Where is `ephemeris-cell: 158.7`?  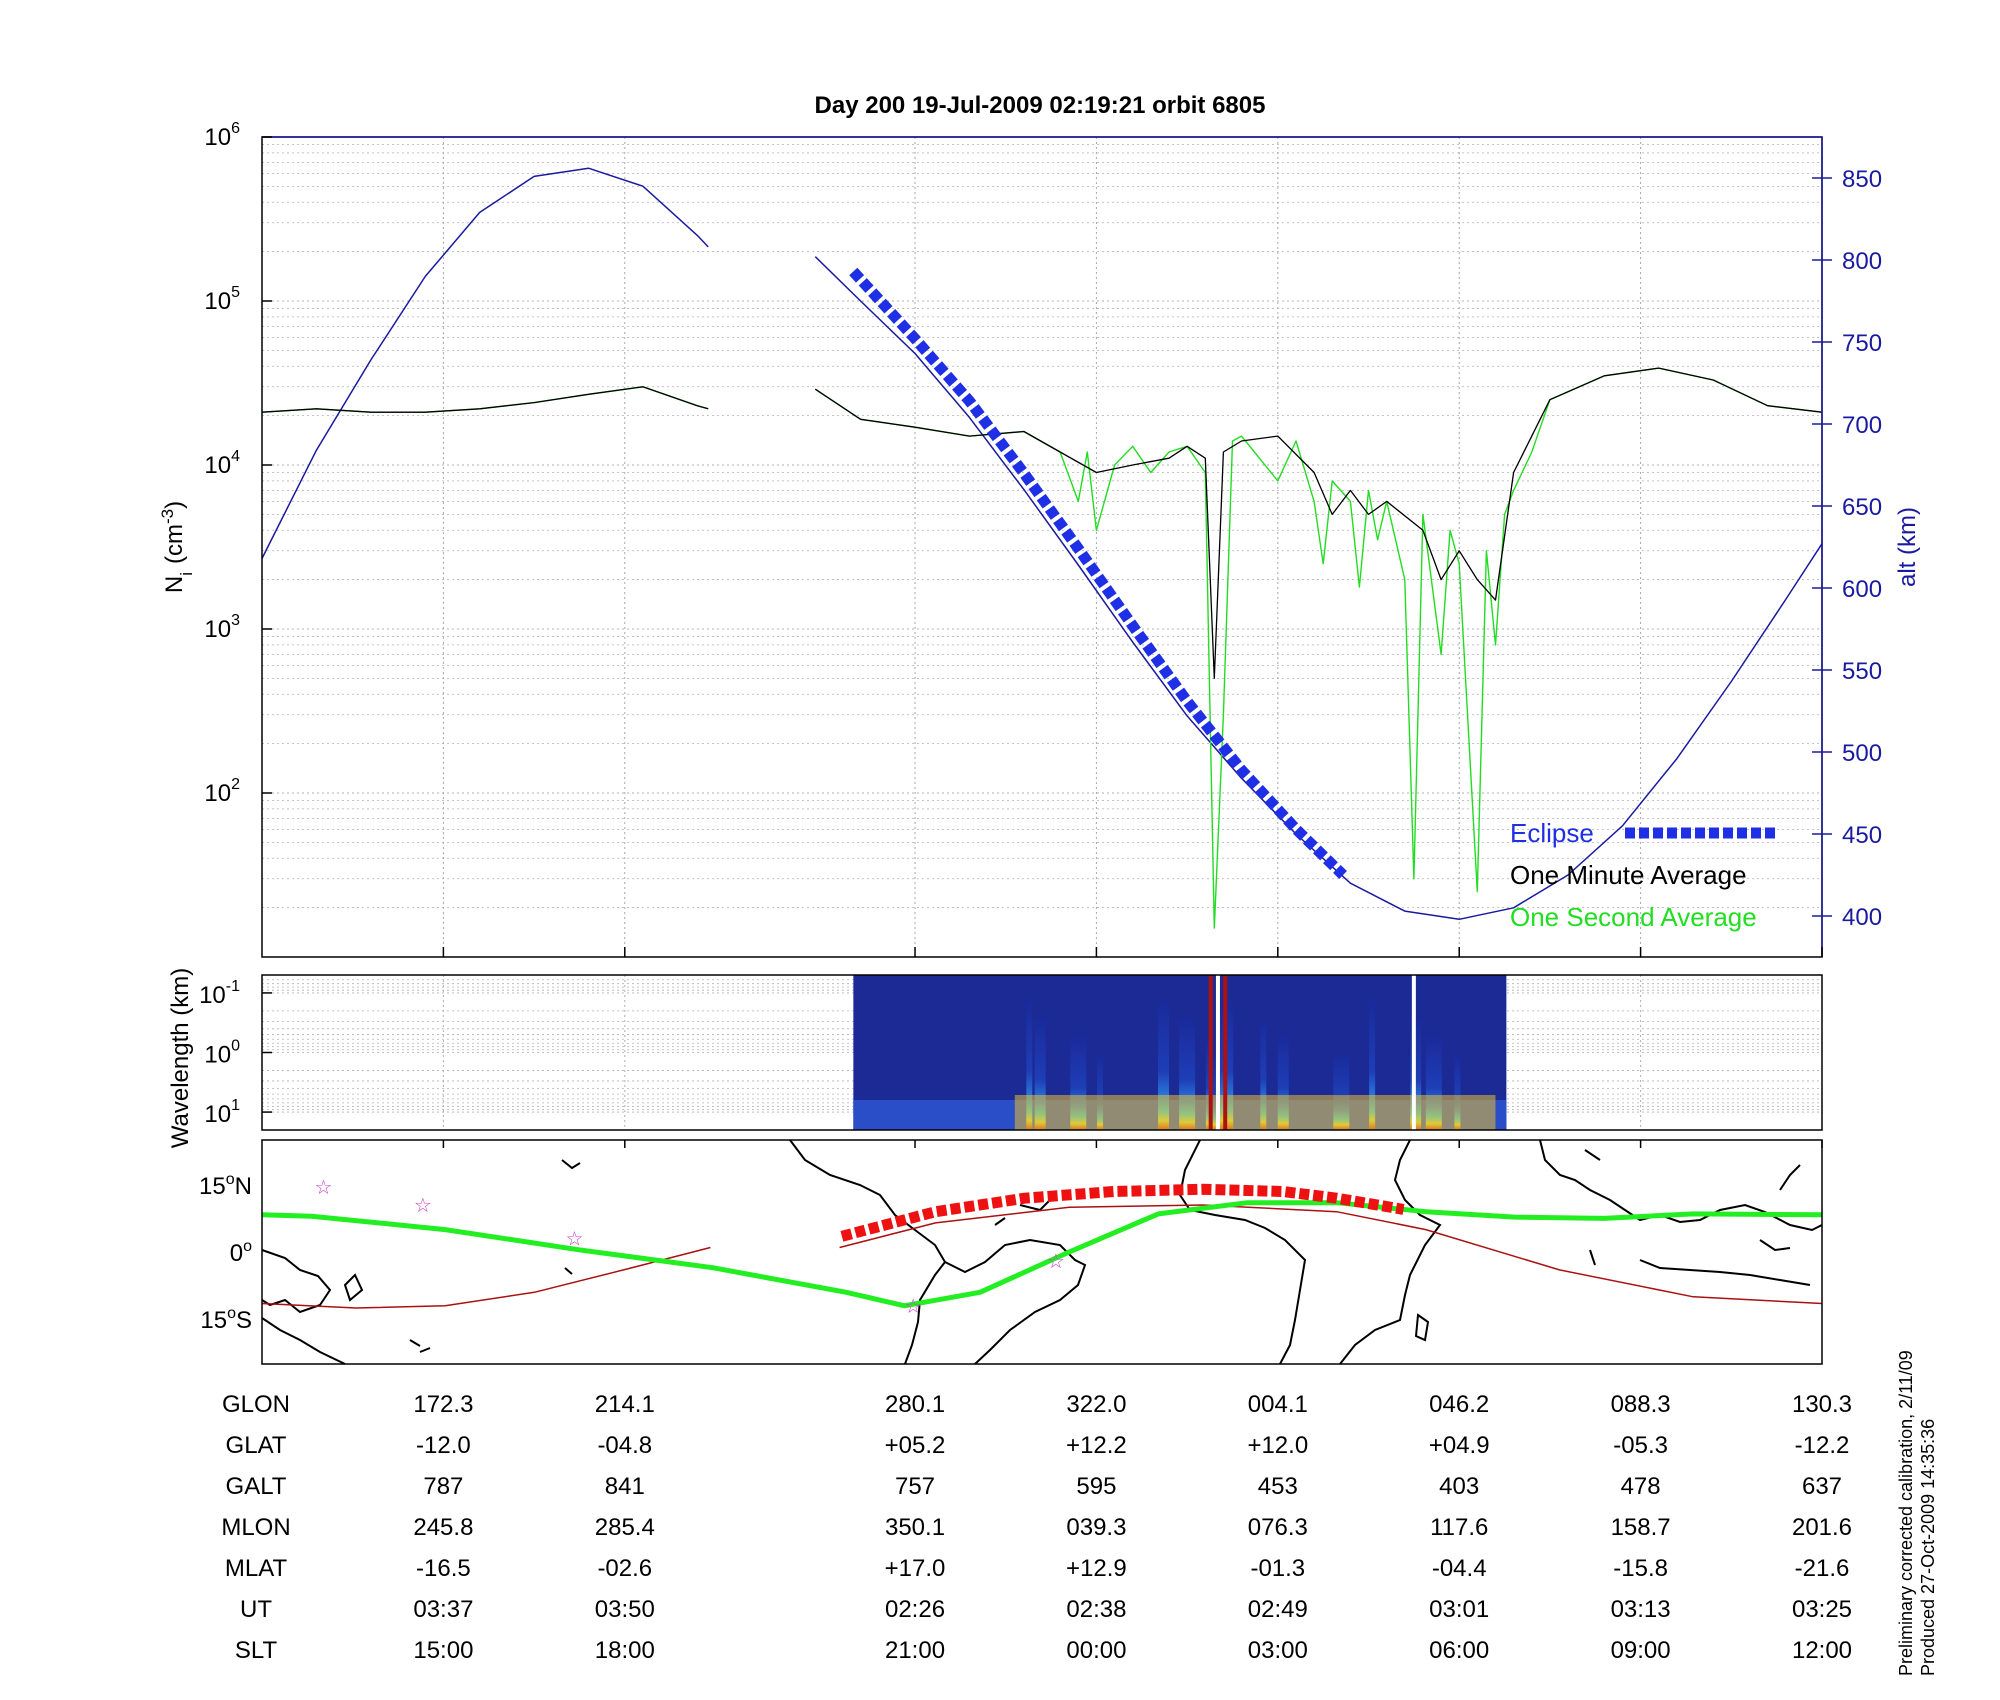
ephemeris-cell: 158.7 is located at coordinates (1641, 1527).